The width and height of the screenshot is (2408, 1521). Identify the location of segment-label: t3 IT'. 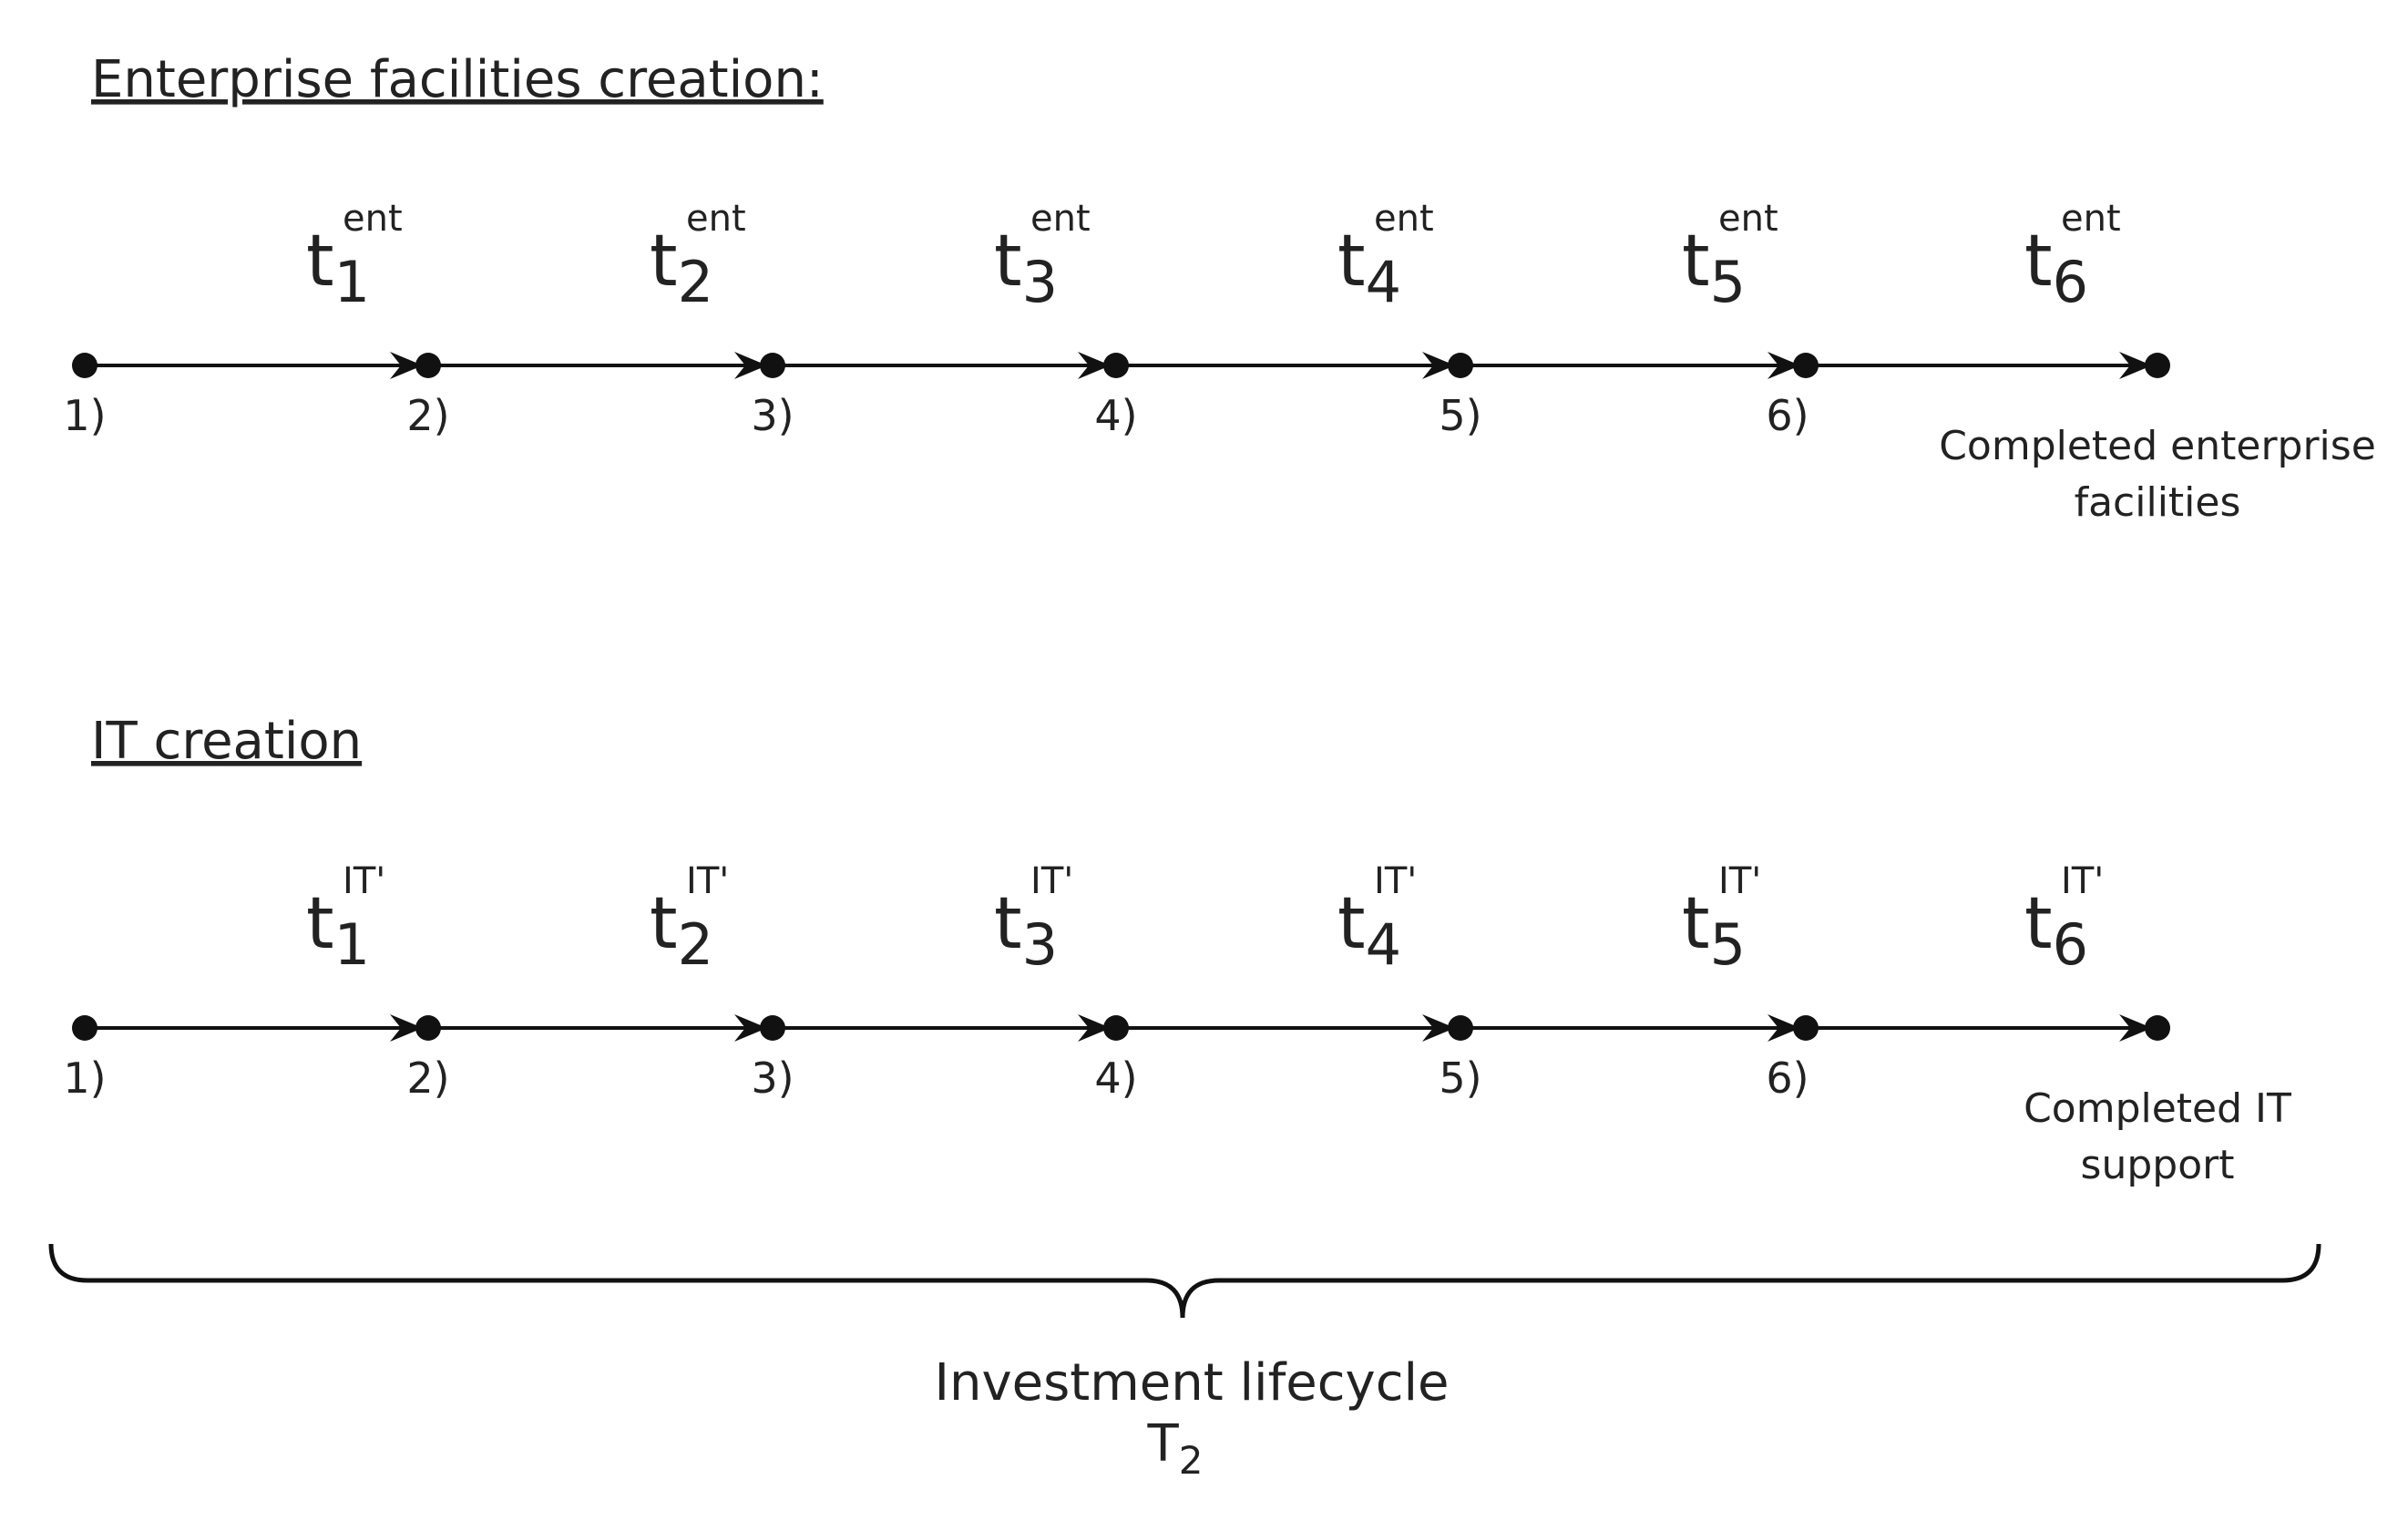
(1034, 919).